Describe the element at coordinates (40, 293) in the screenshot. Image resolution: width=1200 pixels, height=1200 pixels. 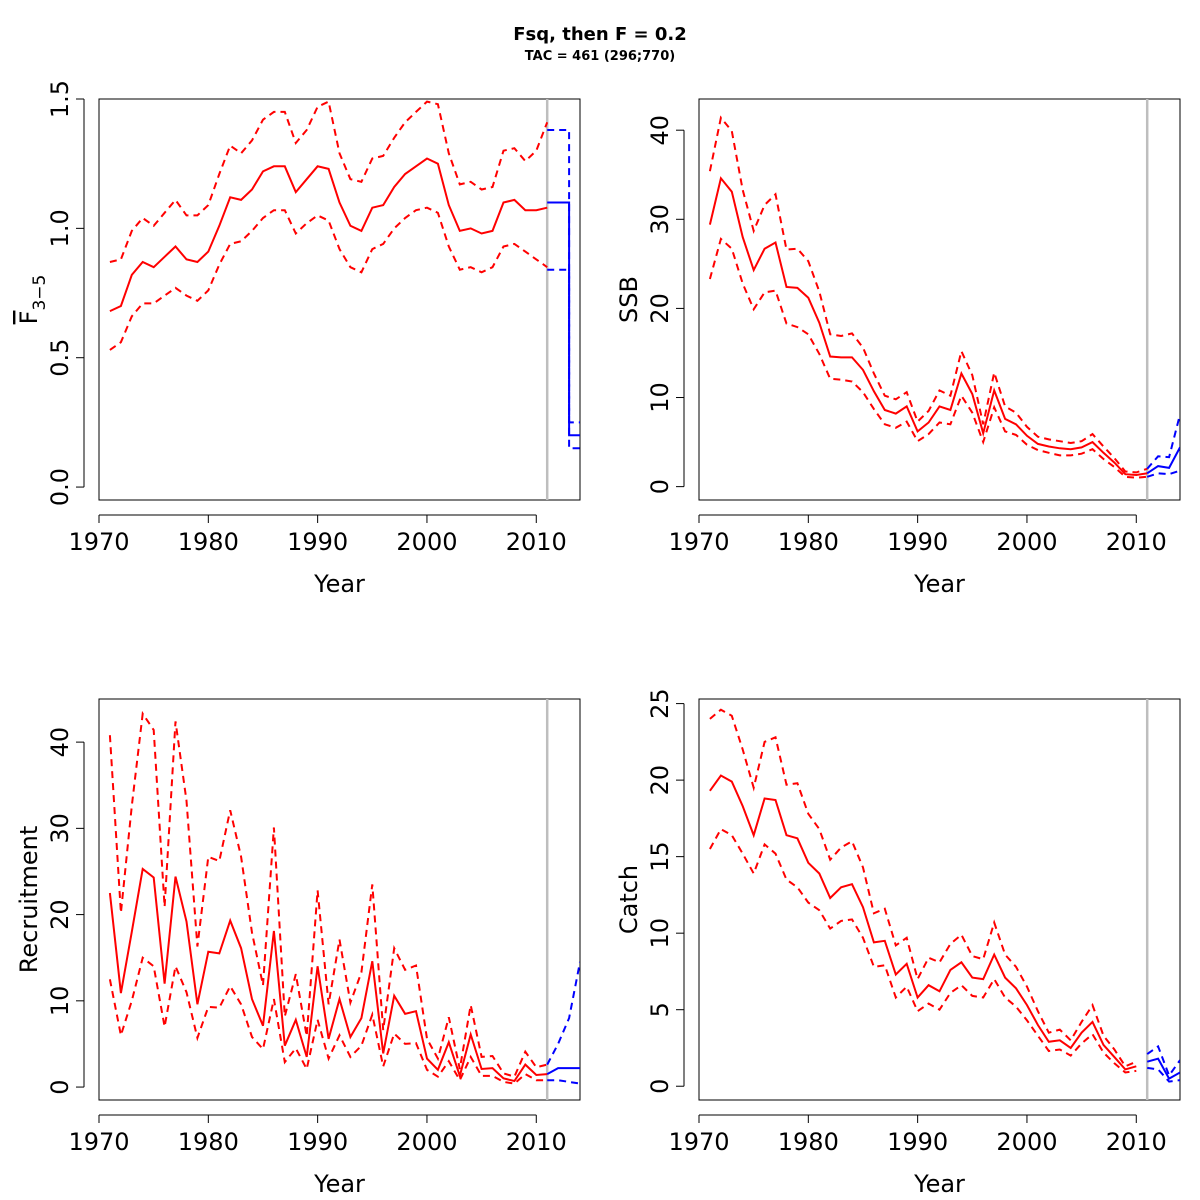
I see `y-axis-label-sub: 3−5` at that location.